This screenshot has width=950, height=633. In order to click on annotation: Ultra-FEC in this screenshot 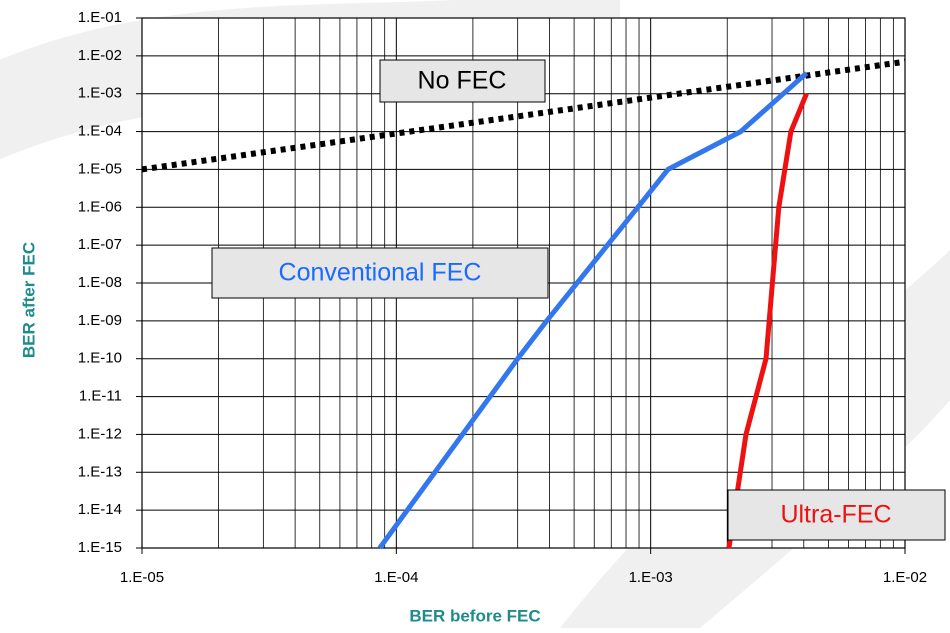, I will do `click(835, 515)`.